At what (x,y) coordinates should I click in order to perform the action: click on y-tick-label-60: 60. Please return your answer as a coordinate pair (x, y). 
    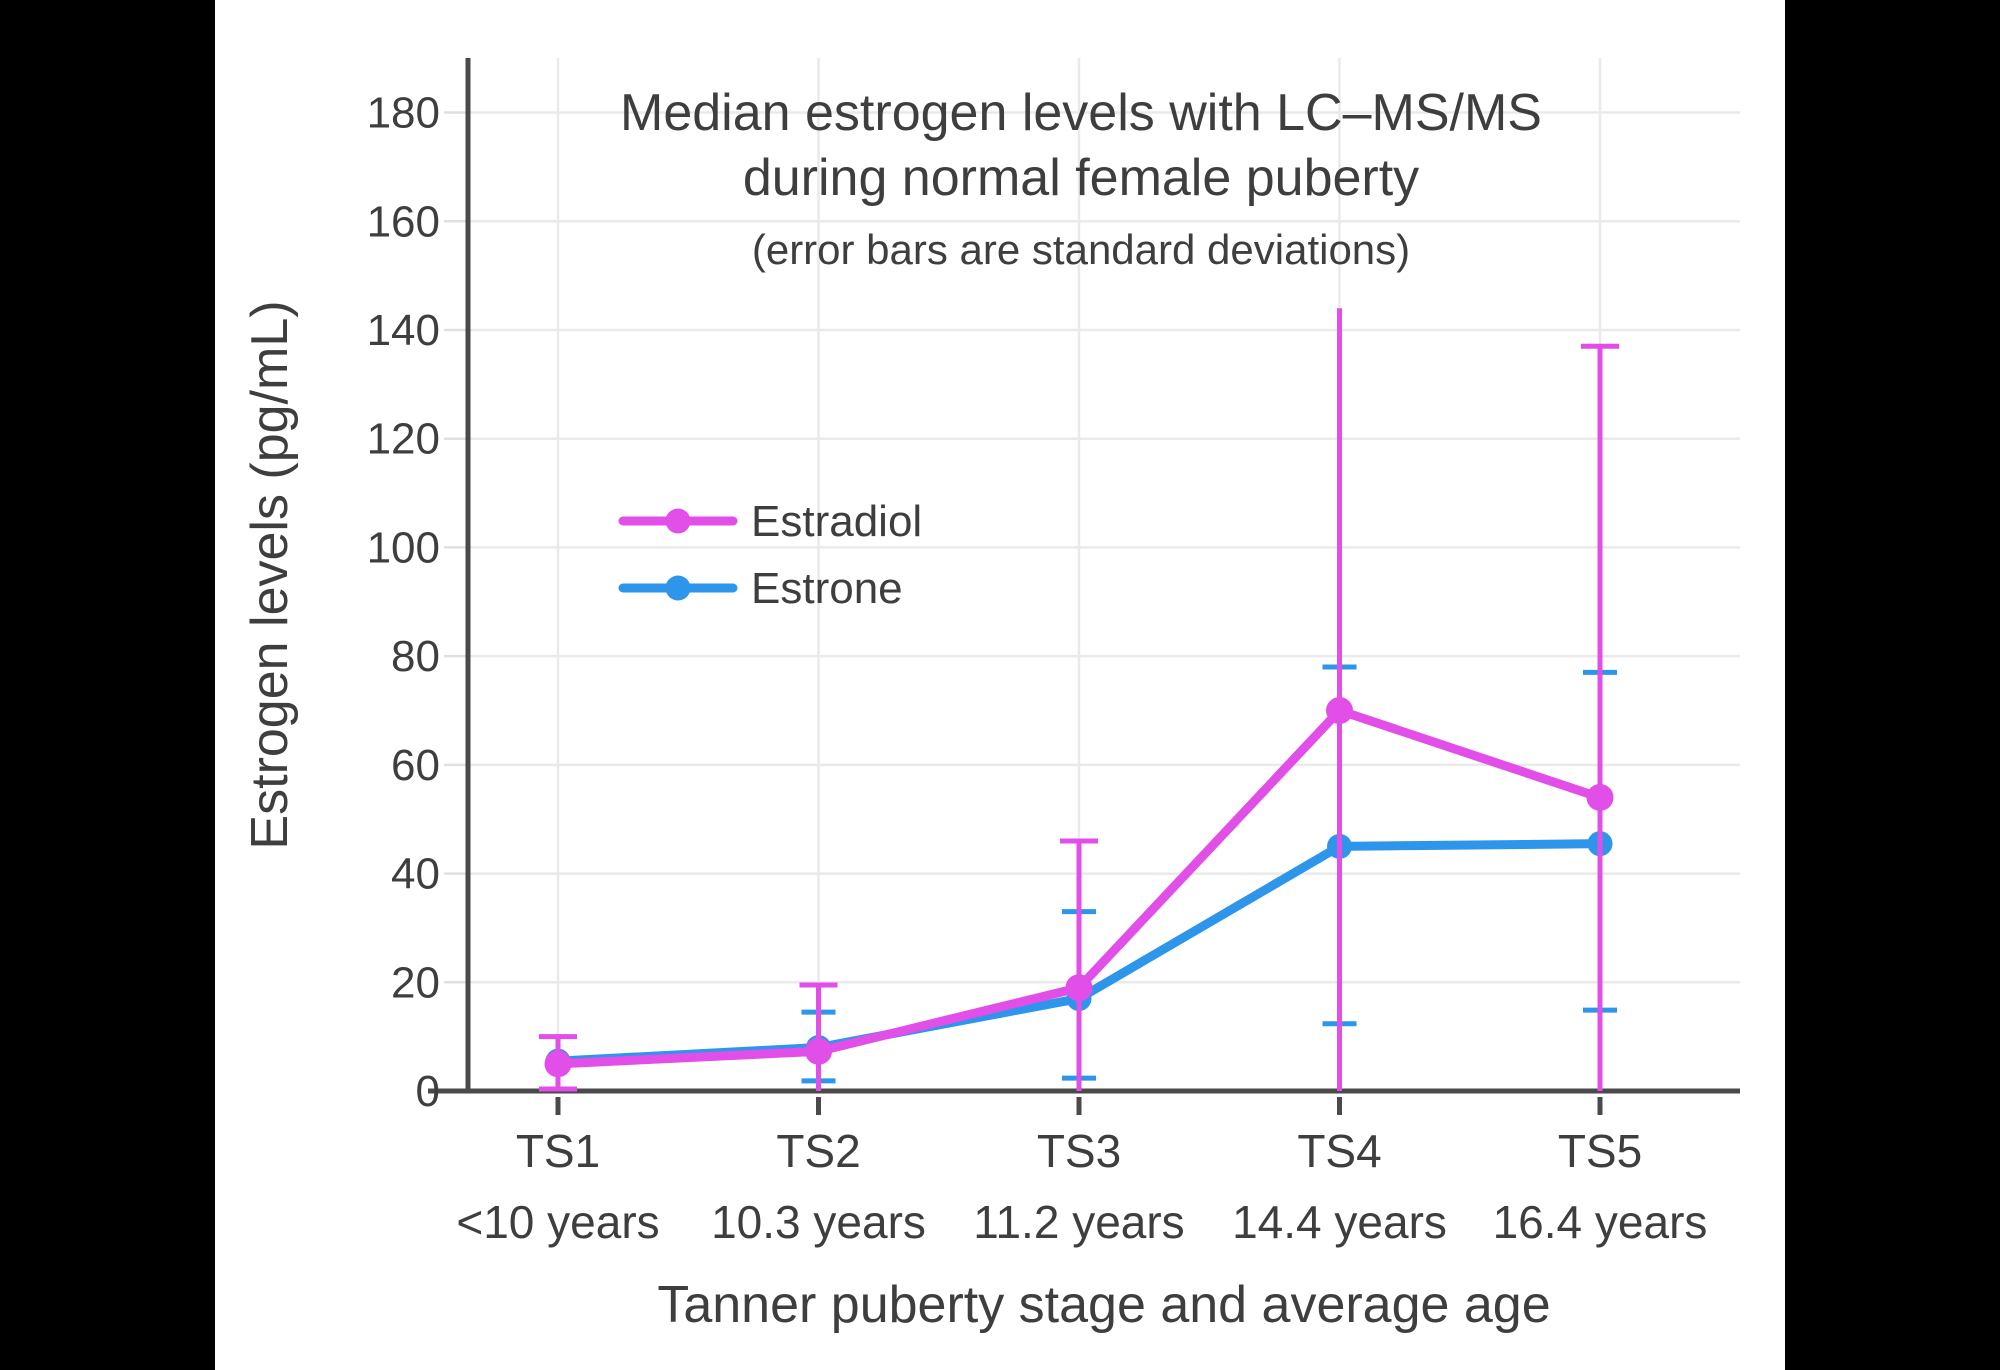
    Looking at the image, I should click on (415, 765).